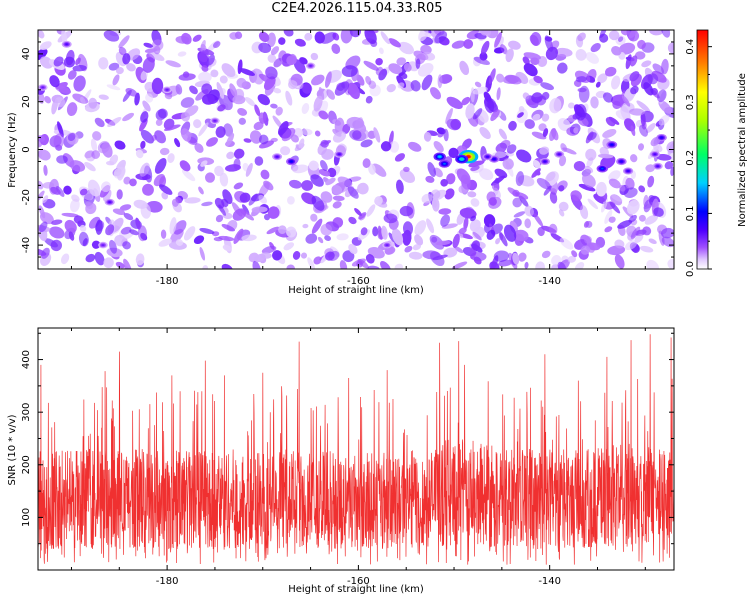 The height and width of the screenshot is (600, 750). I want to click on y-tick-label: -40, so click(26, 245).